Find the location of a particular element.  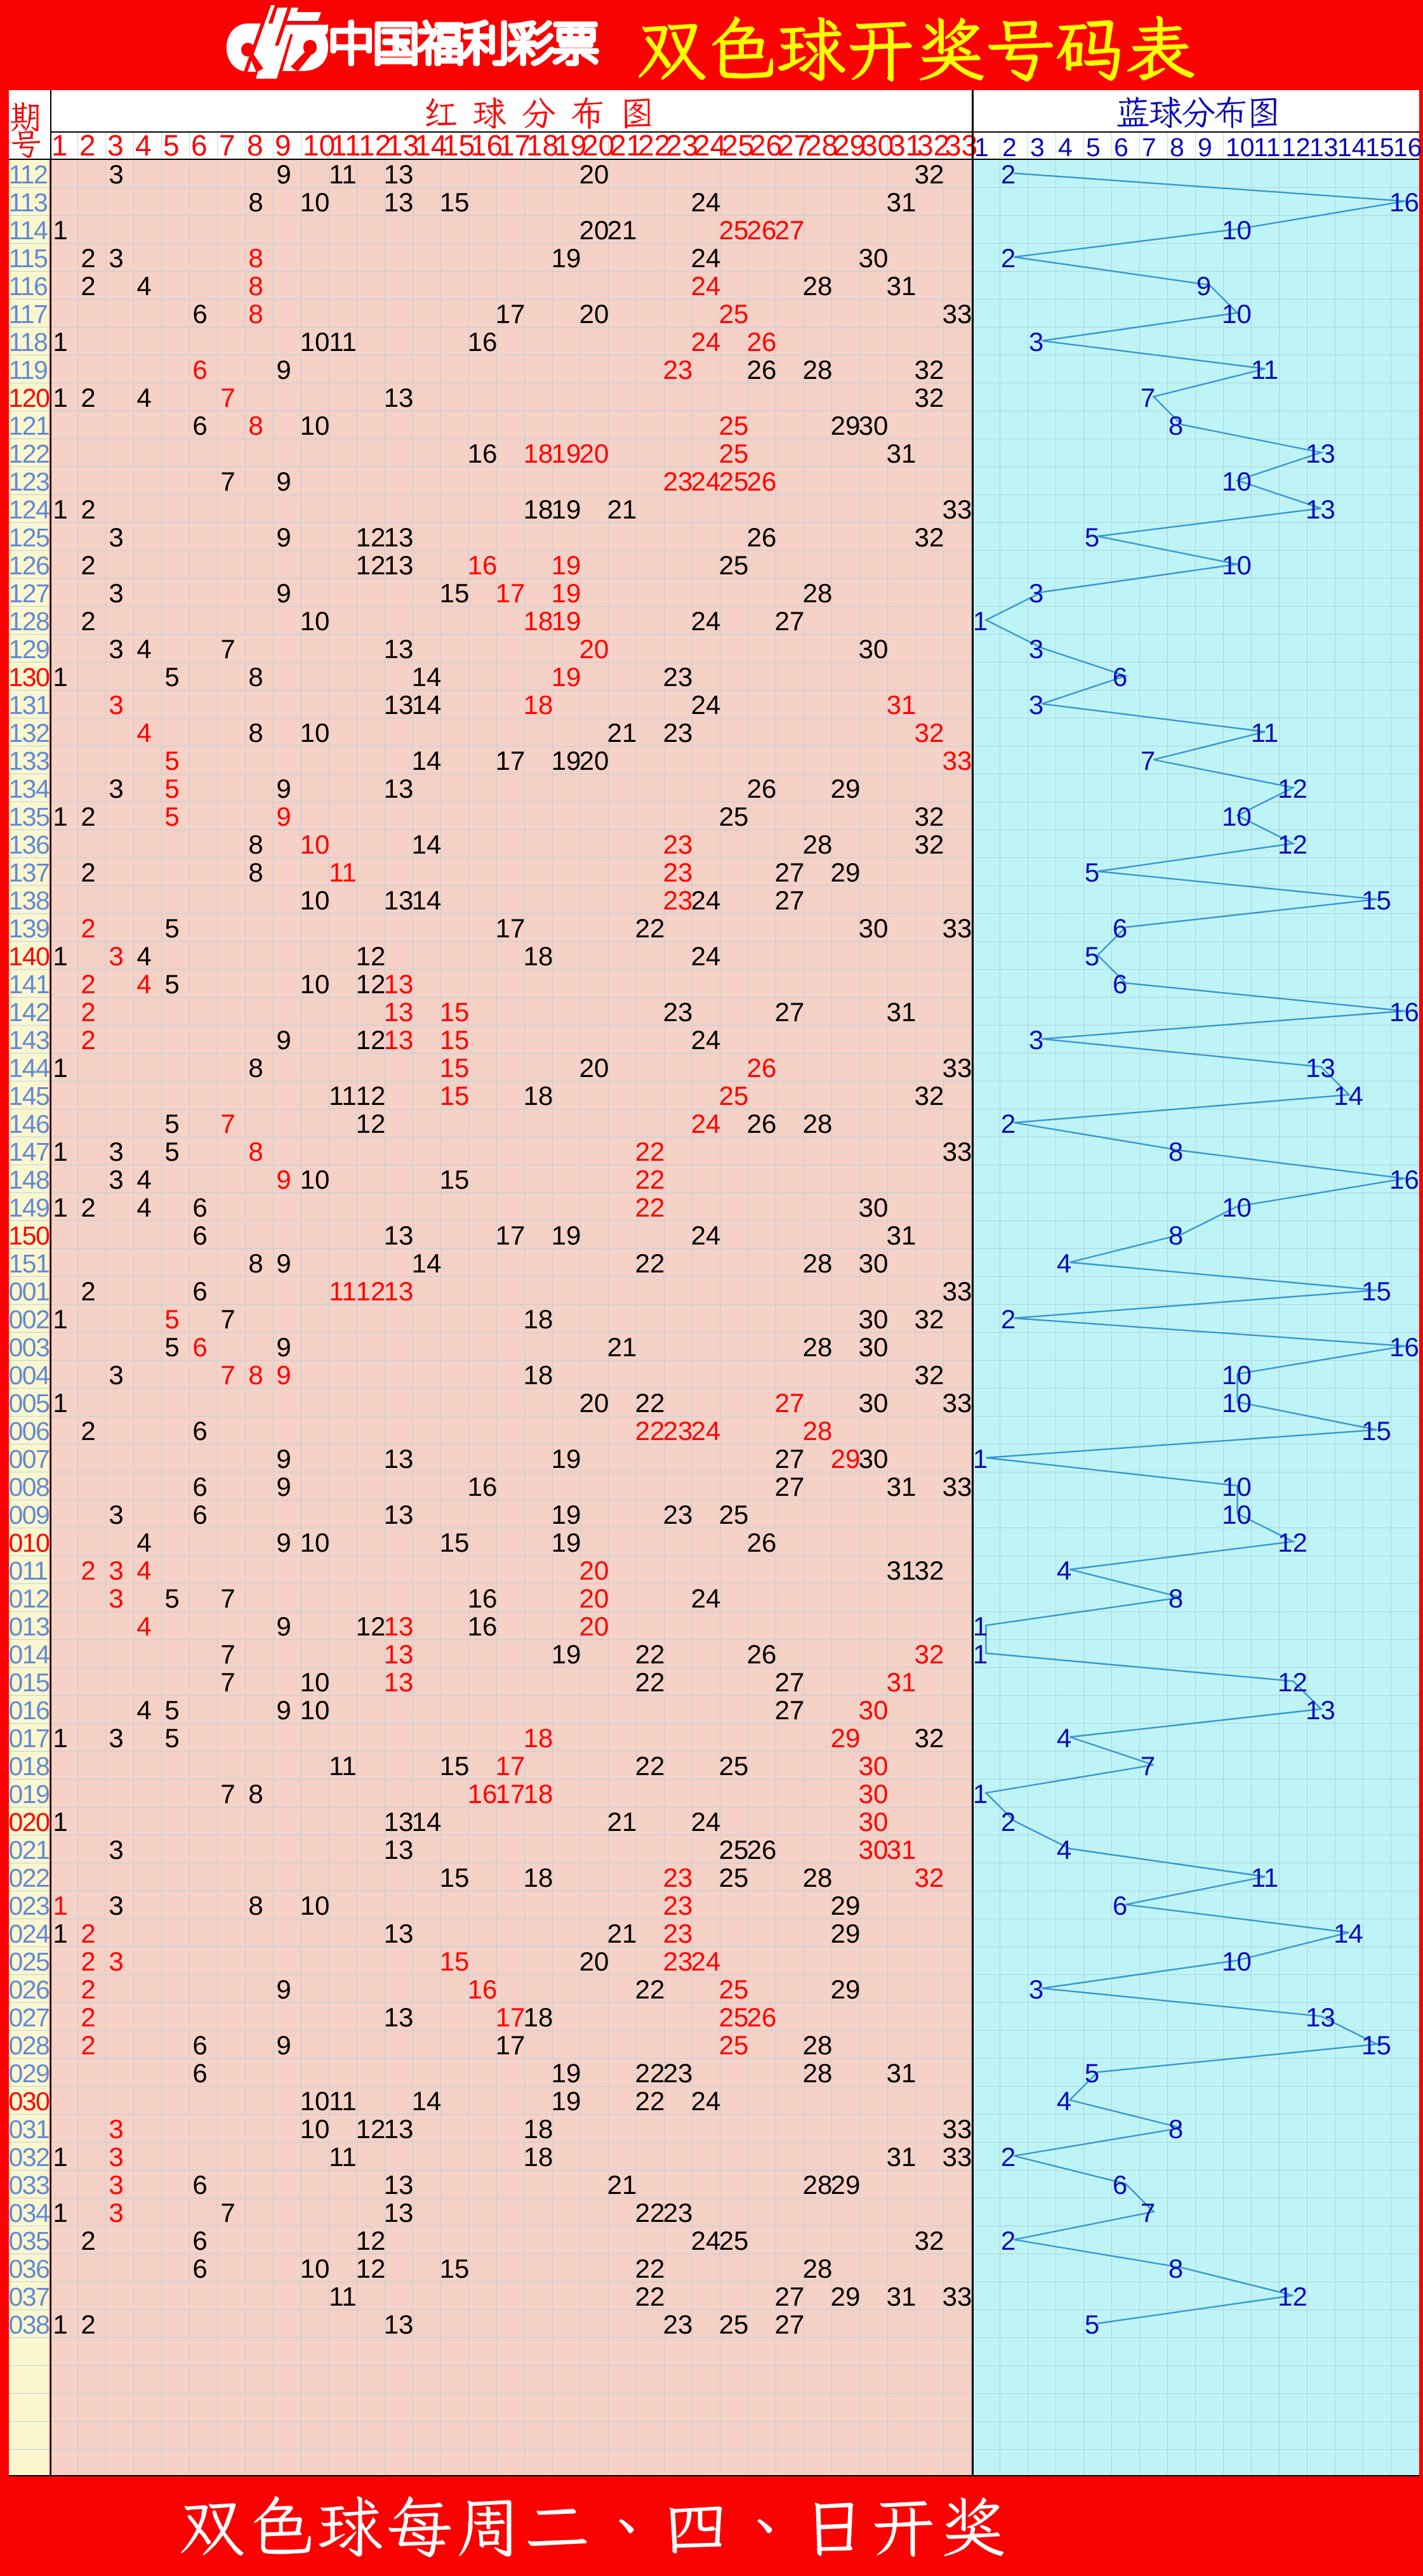

blue-ball-number: 3 is located at coordinates (1036, 649).